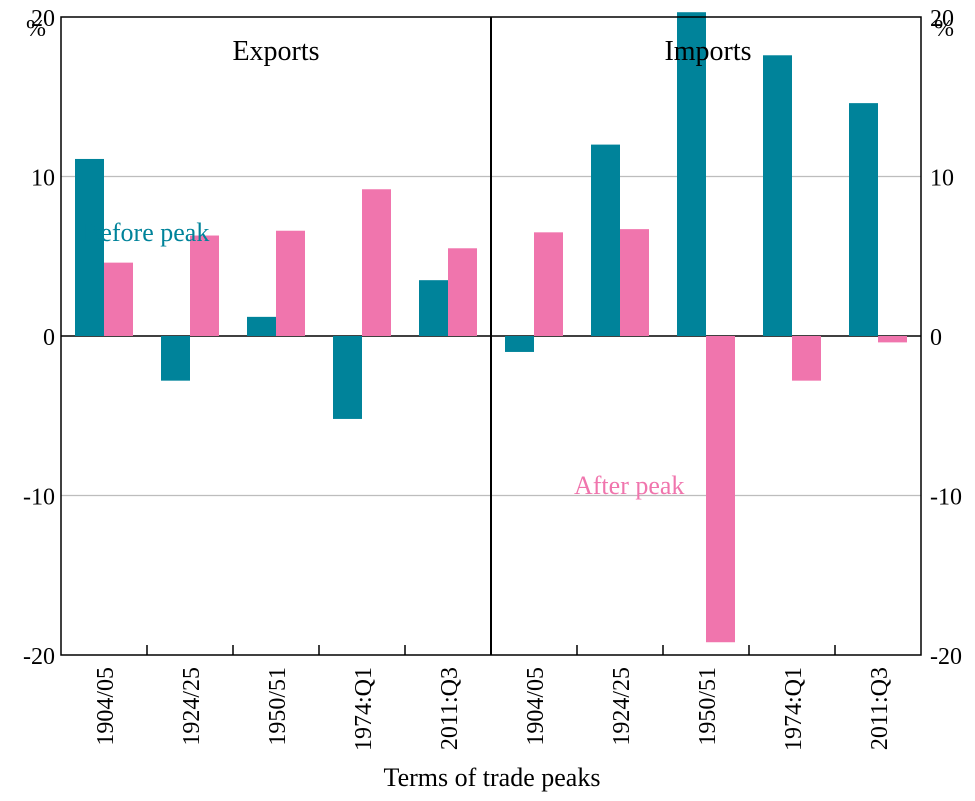  Describe the element at coordinates (491, 650) in the screenshot. I see `ticks` at that location.